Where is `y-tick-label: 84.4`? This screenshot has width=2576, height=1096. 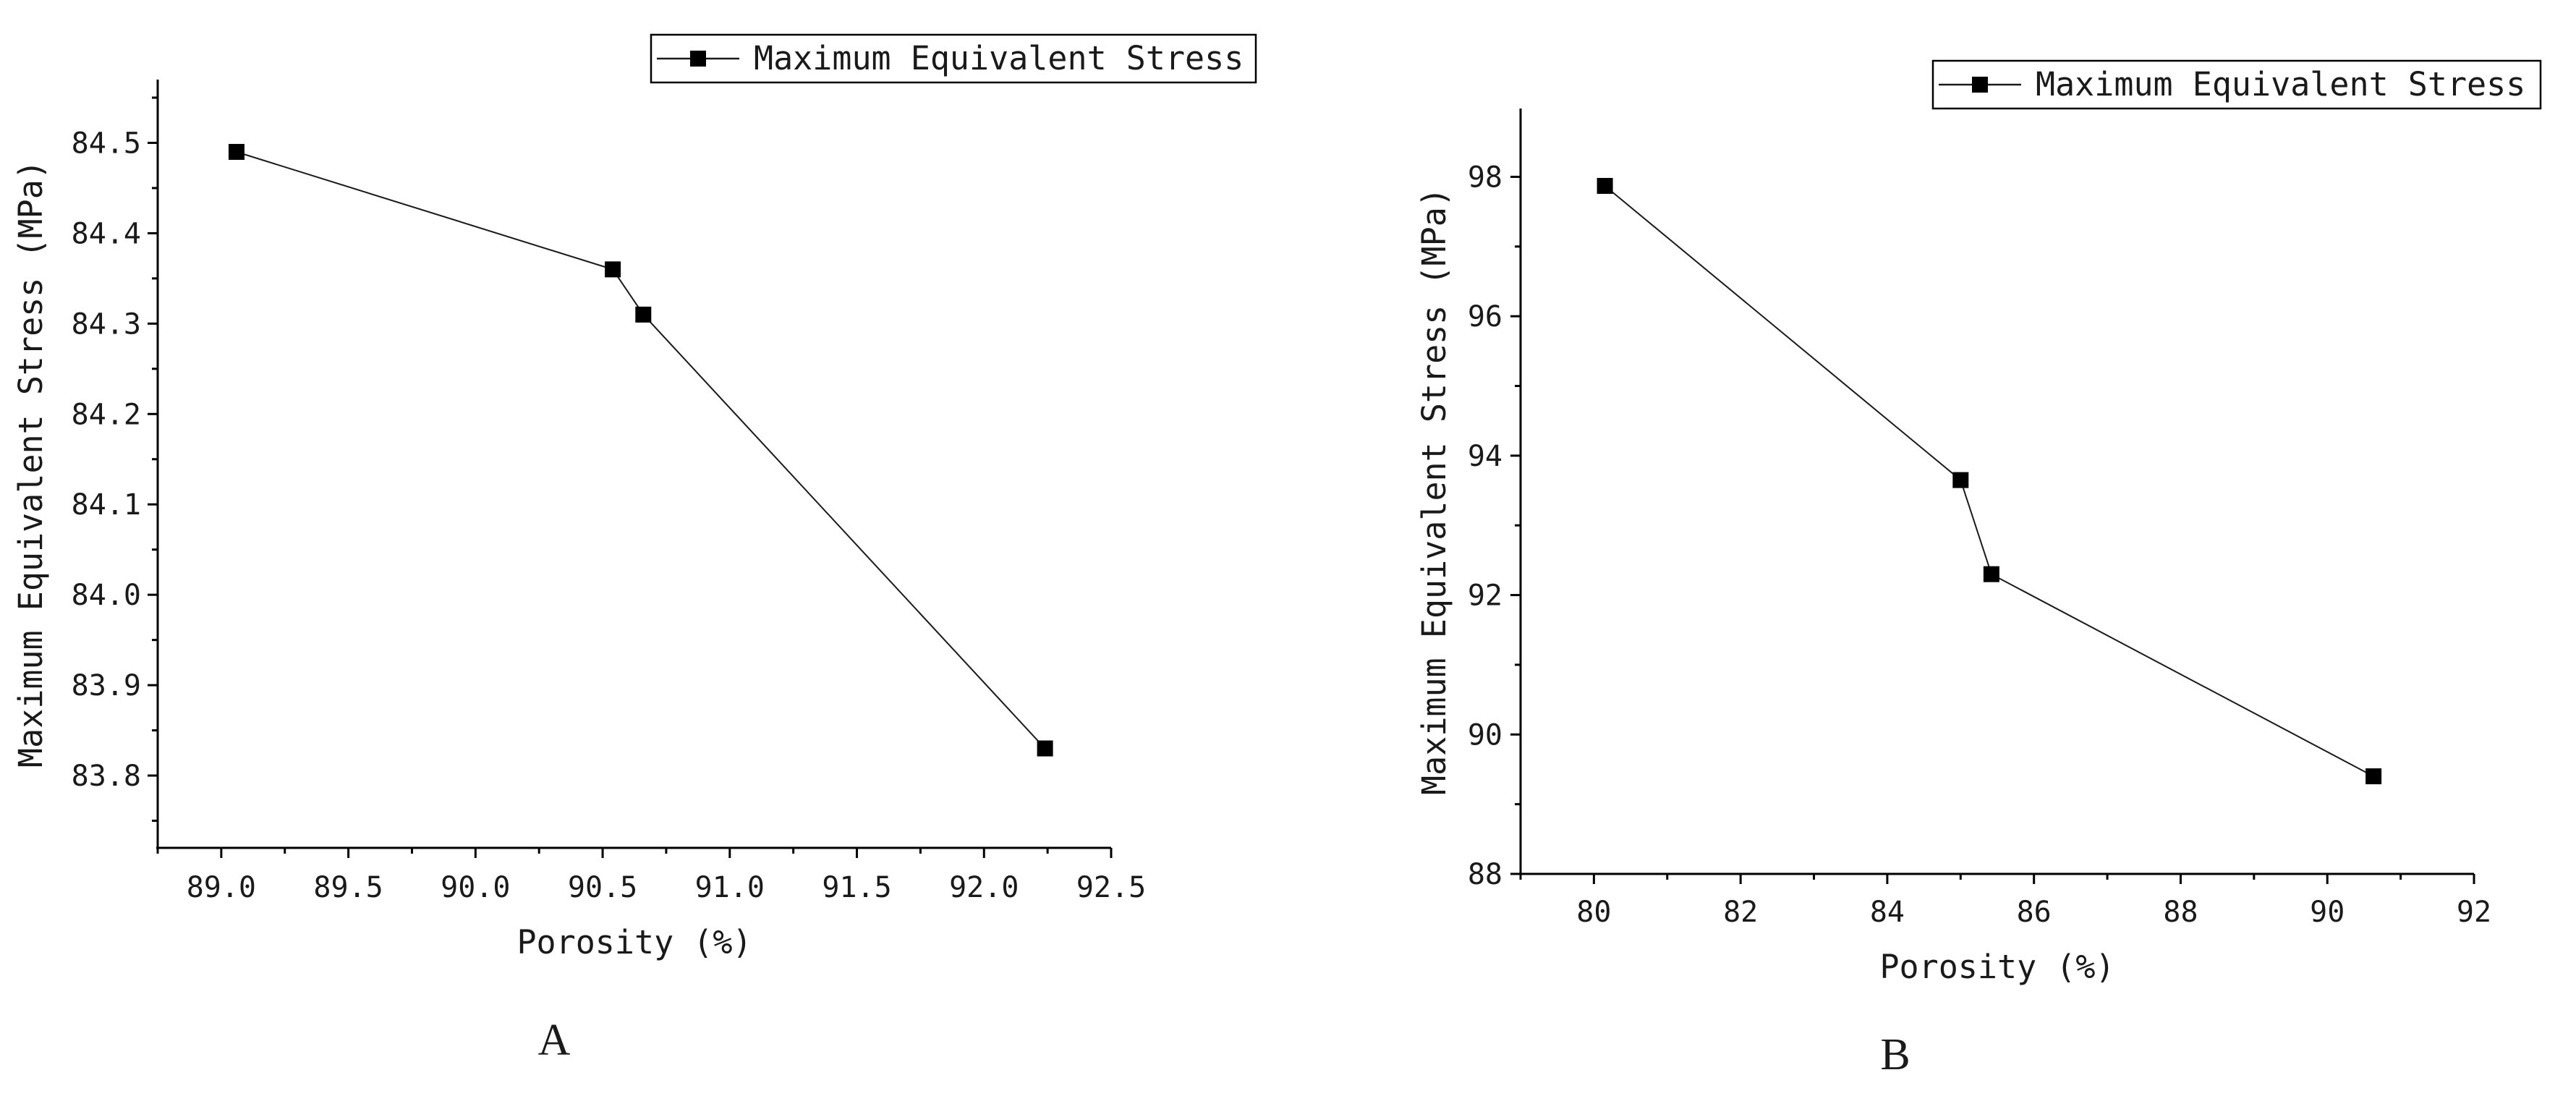 y-tick-label: 84.4 is located at coordinates (106, 234).